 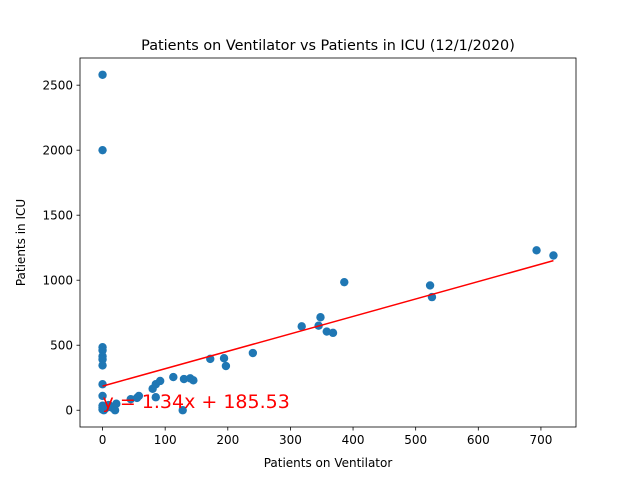 What do you see at coordinates (69, 411) in the screenshot?
I see `y-tick-label: 0` at bounding box center [69, 411].